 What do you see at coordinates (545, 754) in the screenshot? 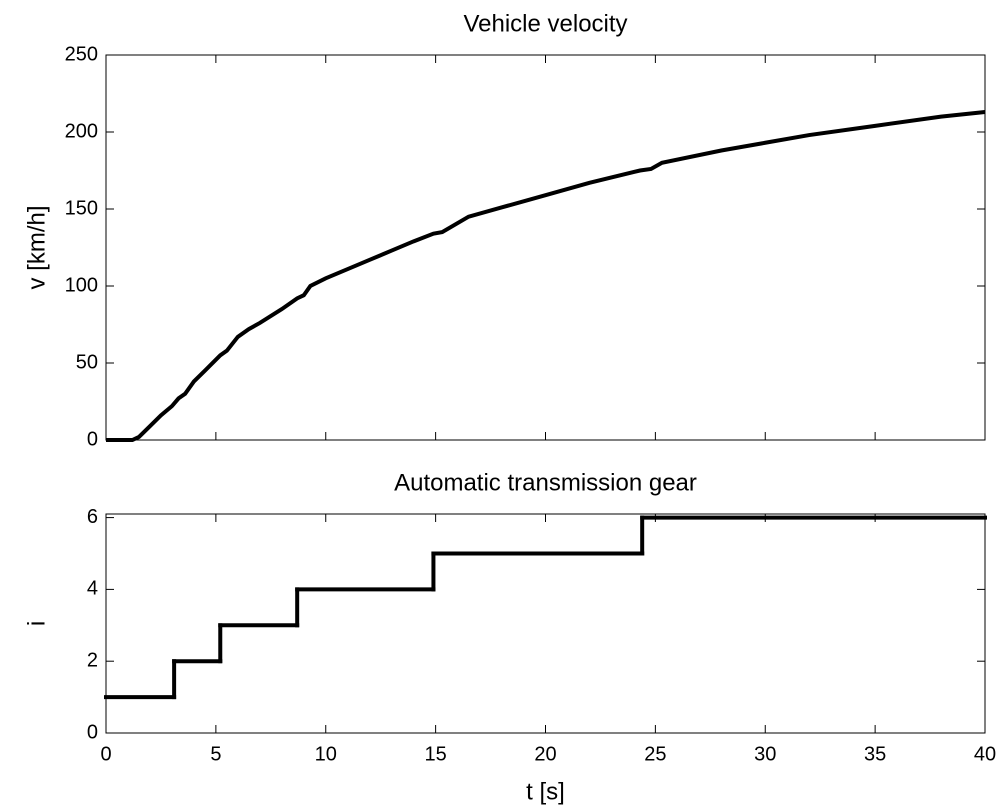
I see `x-tick-label: 20` at bounding box center [545, 754].